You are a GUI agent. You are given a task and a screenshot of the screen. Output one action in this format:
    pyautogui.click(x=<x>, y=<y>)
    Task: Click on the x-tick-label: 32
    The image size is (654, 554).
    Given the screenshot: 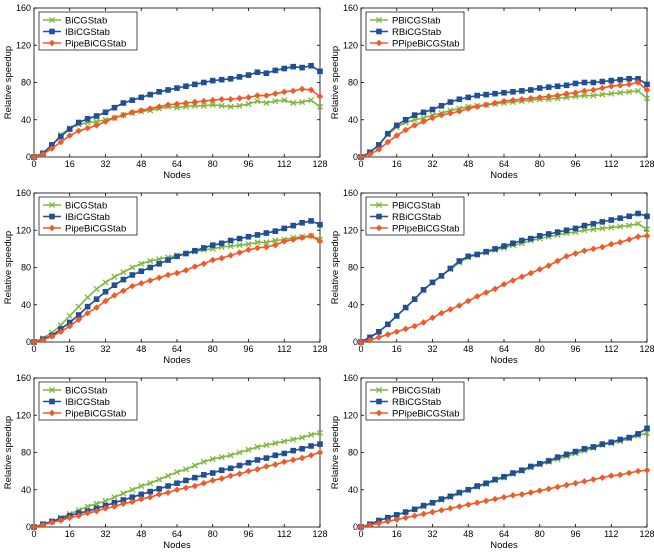 What is the action you would take?
    pyautogui.click(x=432, y=164)
    